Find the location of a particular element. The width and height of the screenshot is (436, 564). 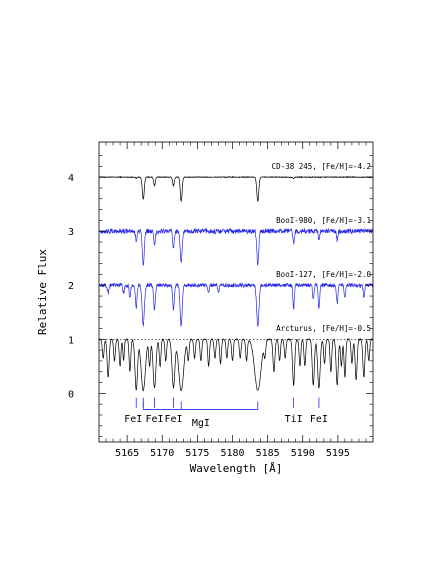

y-tick-label: 1 is located at coordinates (71, 340).